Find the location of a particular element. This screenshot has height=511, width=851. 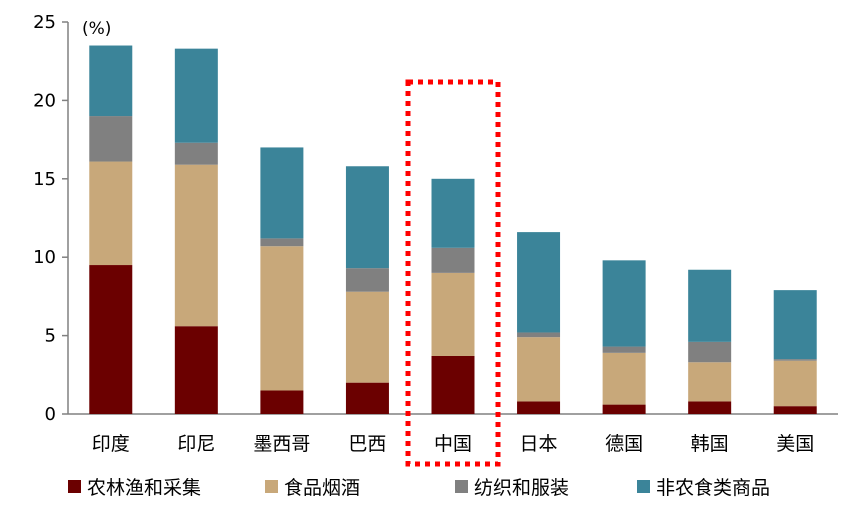

y-tick-label: 25 is located at coordinates (44, 22).